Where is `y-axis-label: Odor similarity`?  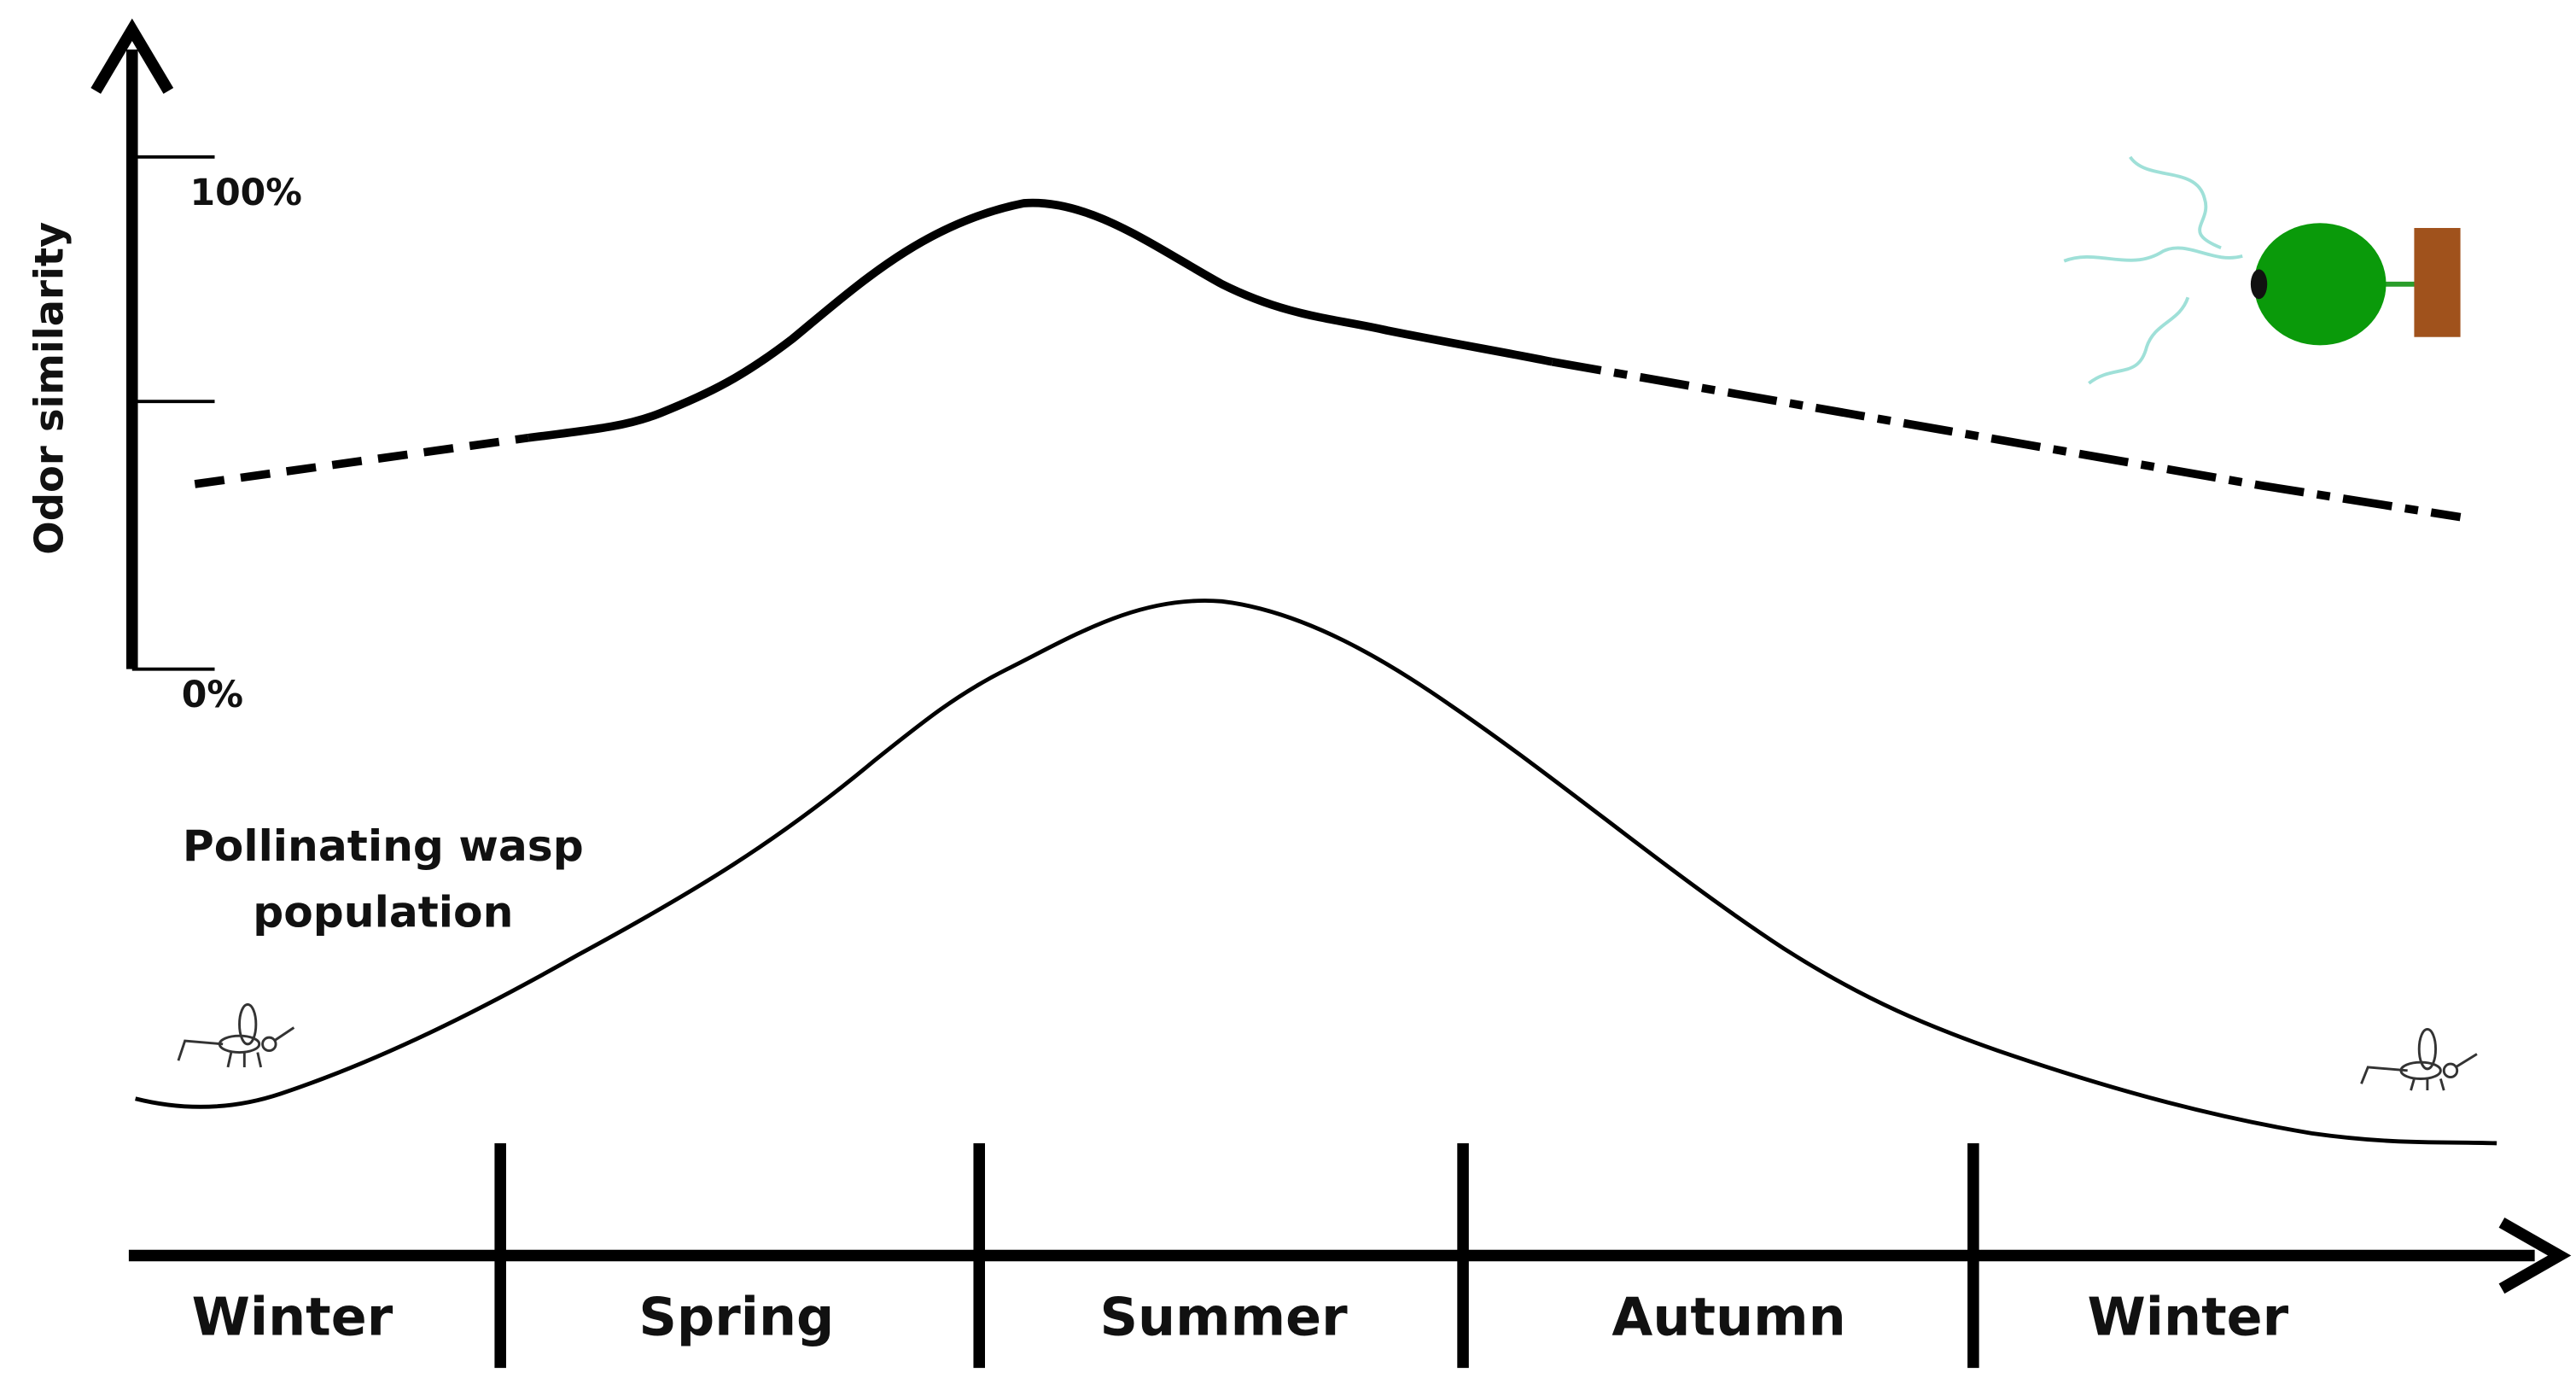 y-axis-label: Odor similarity is located at coordinates (49, 388).